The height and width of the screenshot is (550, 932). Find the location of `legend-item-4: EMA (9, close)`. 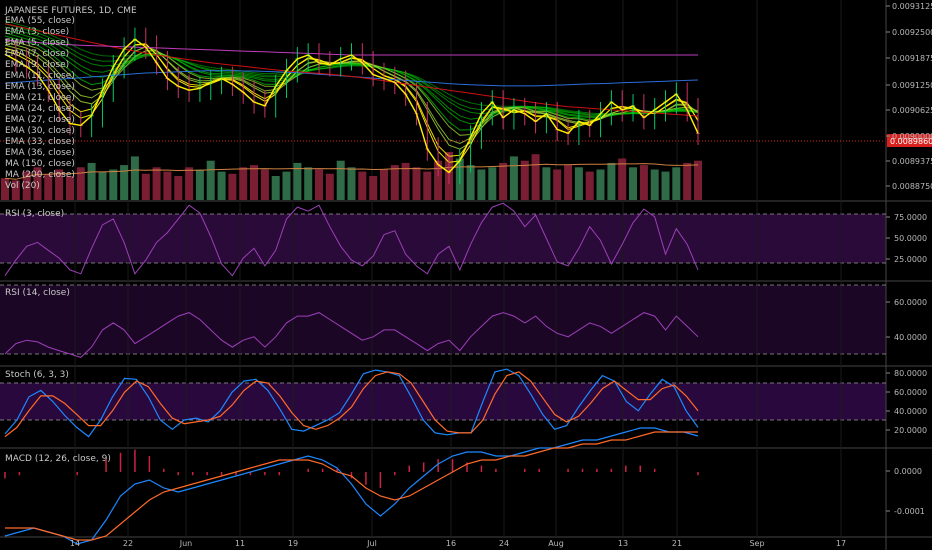

legend-item-4: EMA (9, close) is located at coordinates (37, 65).